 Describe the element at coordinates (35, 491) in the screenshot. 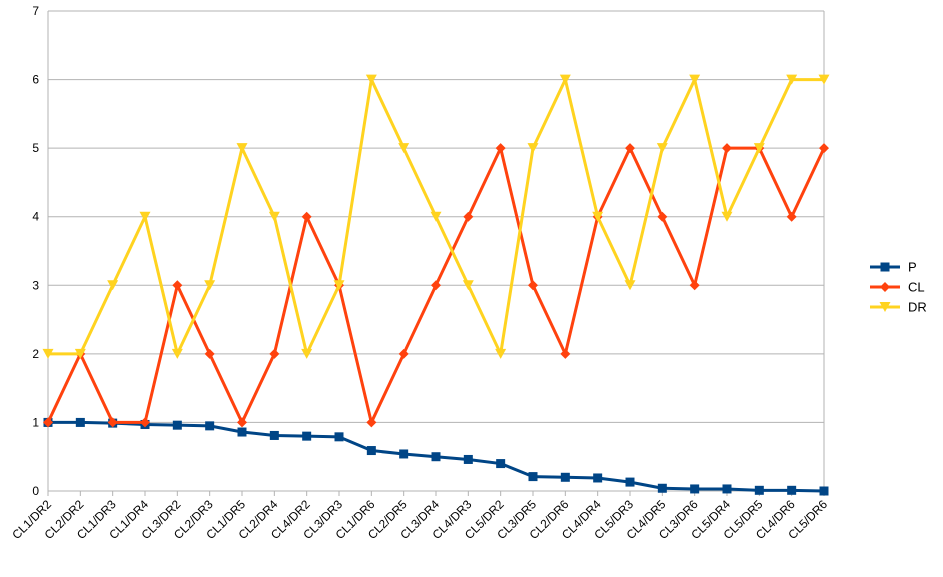

I see `y-tick-label: 0` at that location.